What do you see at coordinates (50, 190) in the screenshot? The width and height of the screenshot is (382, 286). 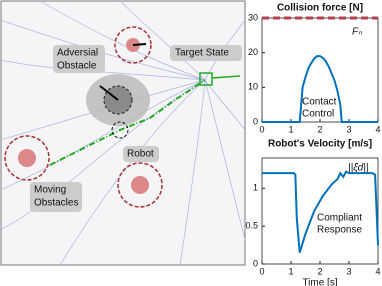 I see `label: Moving` at bounding box center [50, 190].